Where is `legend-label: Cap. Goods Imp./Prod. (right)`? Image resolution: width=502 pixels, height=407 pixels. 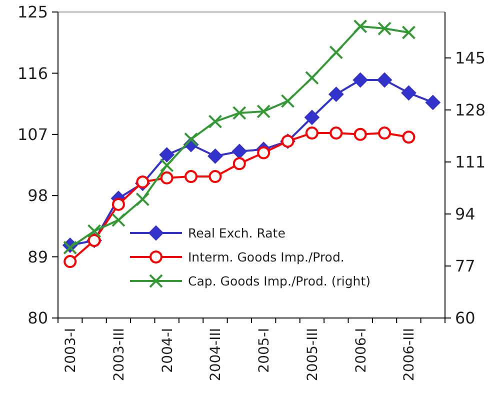
legend-label: Cap. Goods Imp./Prod. (right) is located at coordinates (279, 280).